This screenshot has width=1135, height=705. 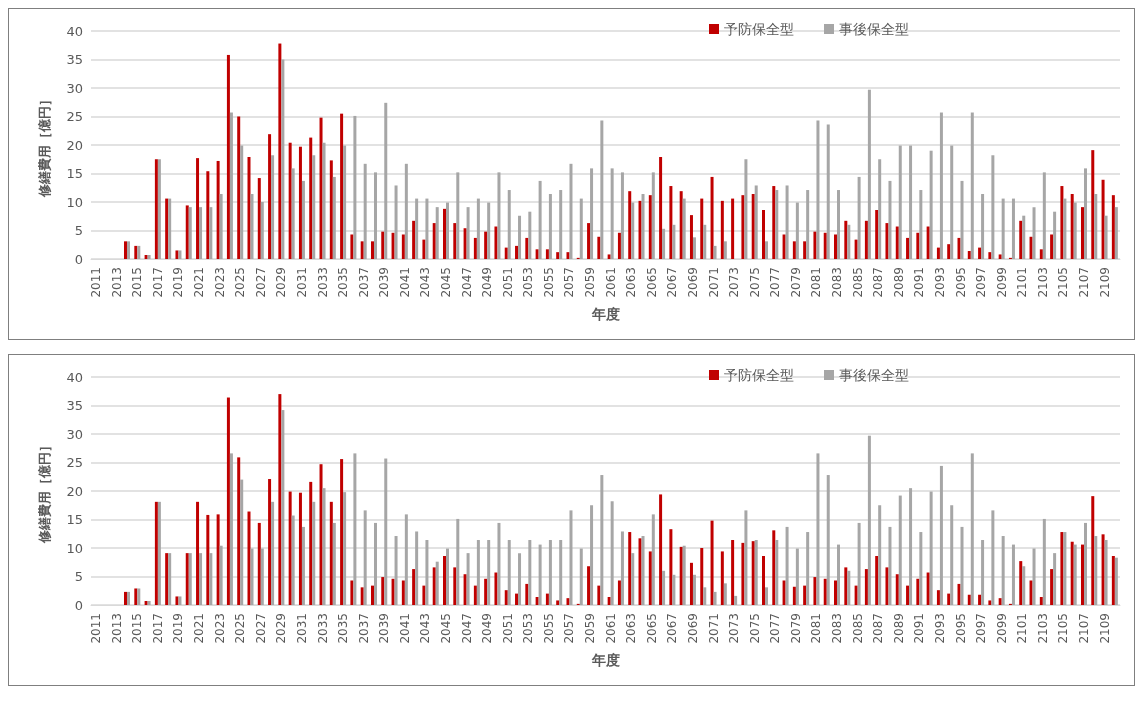 I want to click on x-tick-label: 2045, so click(x=446, y=628).